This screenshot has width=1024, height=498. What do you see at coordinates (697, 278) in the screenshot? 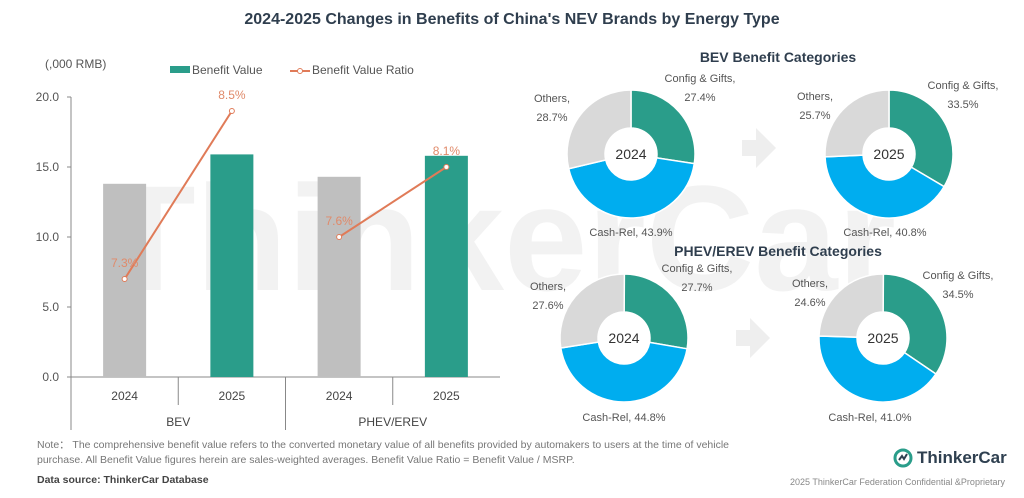
I see `pie-label: Config & Gifts, 27.7%` at bounding box center [697, 278].